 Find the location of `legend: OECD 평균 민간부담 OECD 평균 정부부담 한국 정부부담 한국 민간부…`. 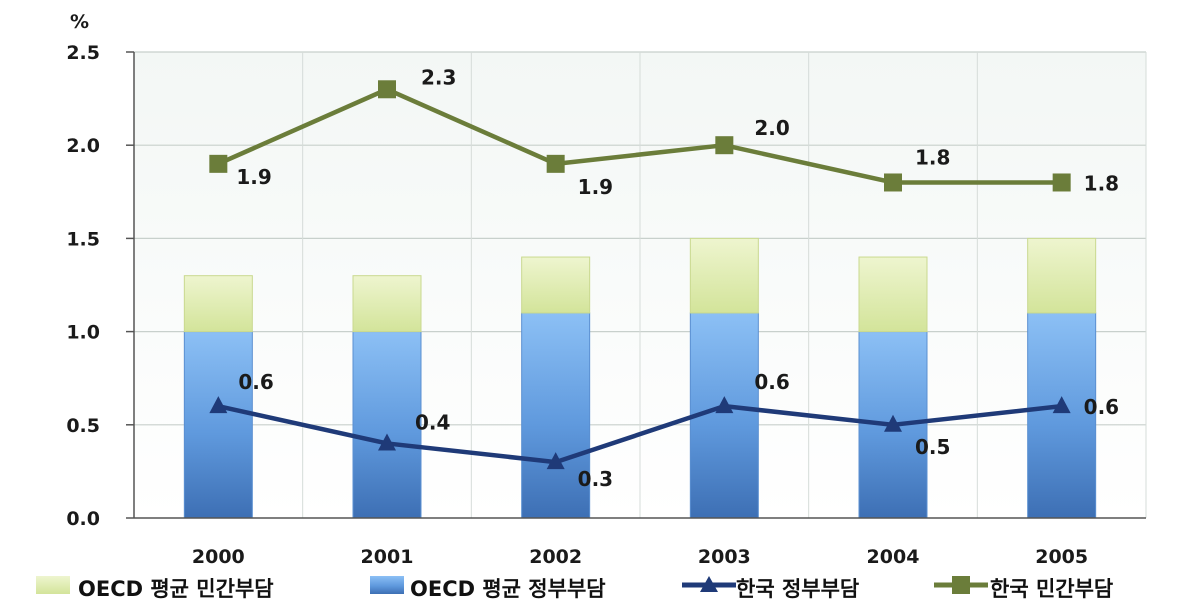

legend: OECD 평균 민간부담 OECD 평균 정부부담 한국 정부부담 한국 민간부… is located at coordinates (574, 588).